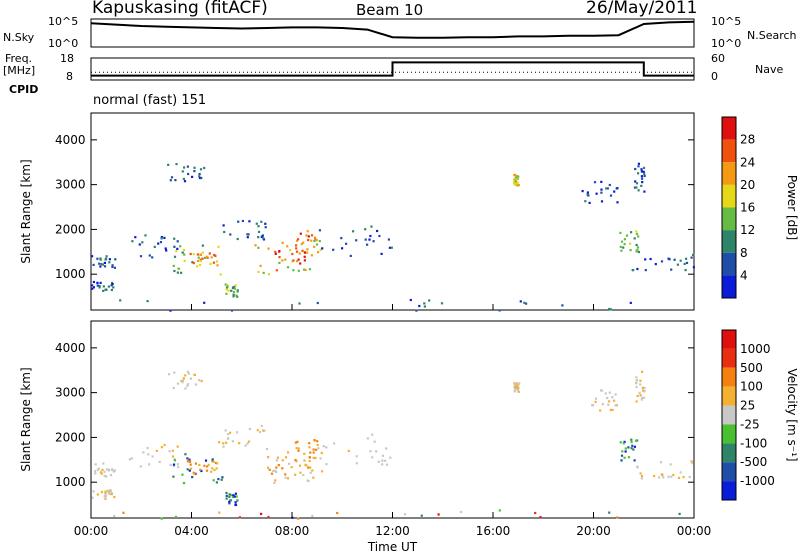  Describe the element at coordinates (70, 229) in the screenshot. I see `power-panel-ytick-label: 2000` at that location.